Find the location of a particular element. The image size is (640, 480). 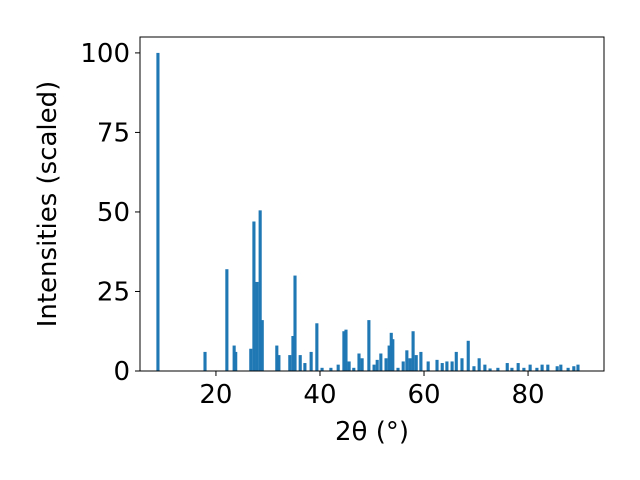

x-tick-label: 80 is located at coordinates (528, 395).